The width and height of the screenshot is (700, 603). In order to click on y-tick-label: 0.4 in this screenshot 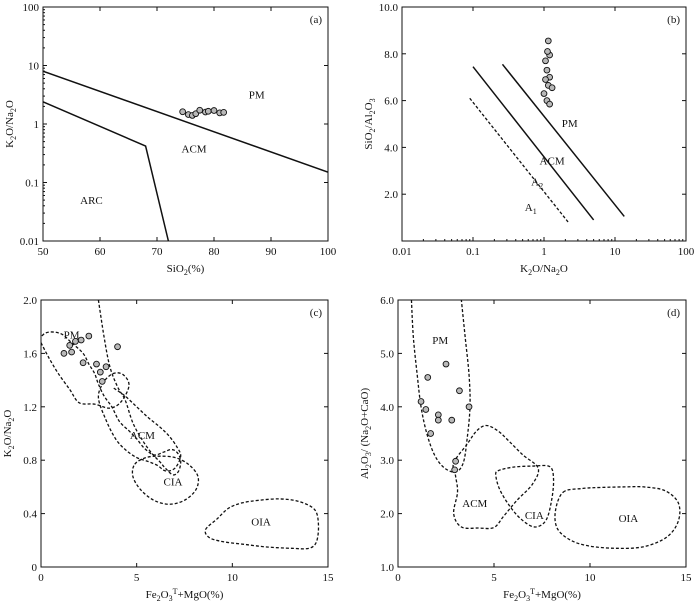, I will do `click(30, 515)`.